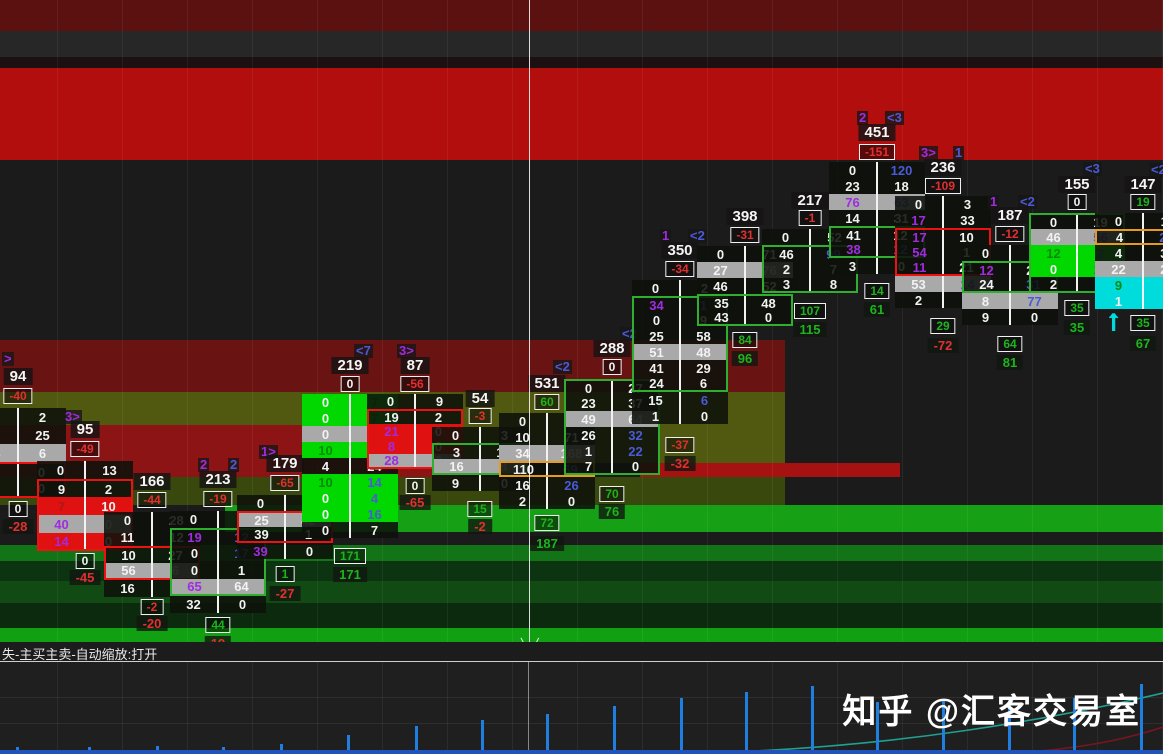 The image size is (1163, 754). I want to click on top-delta-box: -151, so click(877, 152).